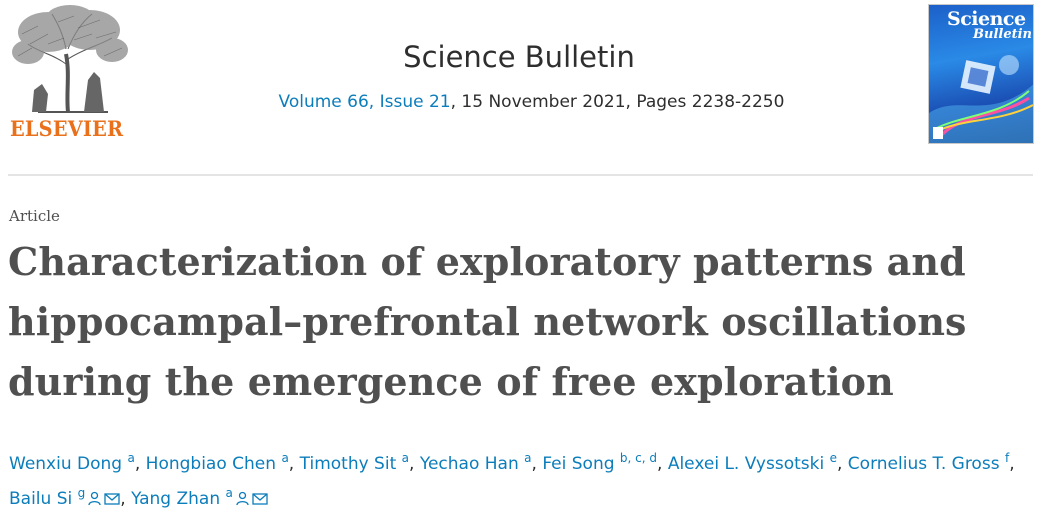 This screenshot has height=509, width=1038. I want to click on volume-issue-link: Volume 66, Issue 21, so click(364, 102).